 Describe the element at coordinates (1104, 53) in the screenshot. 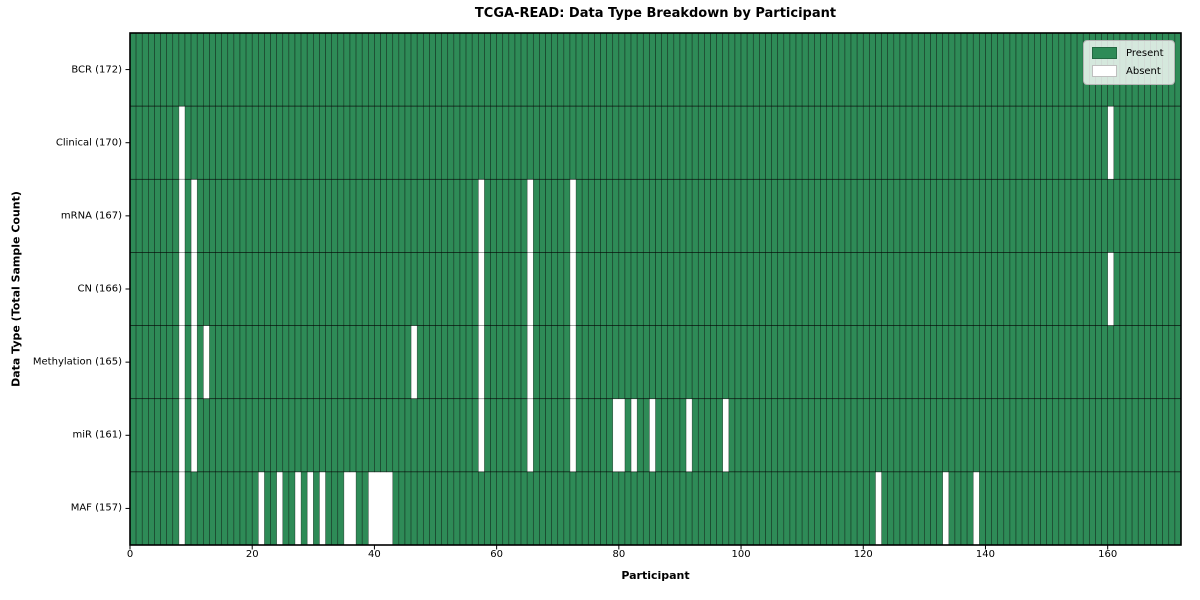

I see `legend-swatch` at that location.